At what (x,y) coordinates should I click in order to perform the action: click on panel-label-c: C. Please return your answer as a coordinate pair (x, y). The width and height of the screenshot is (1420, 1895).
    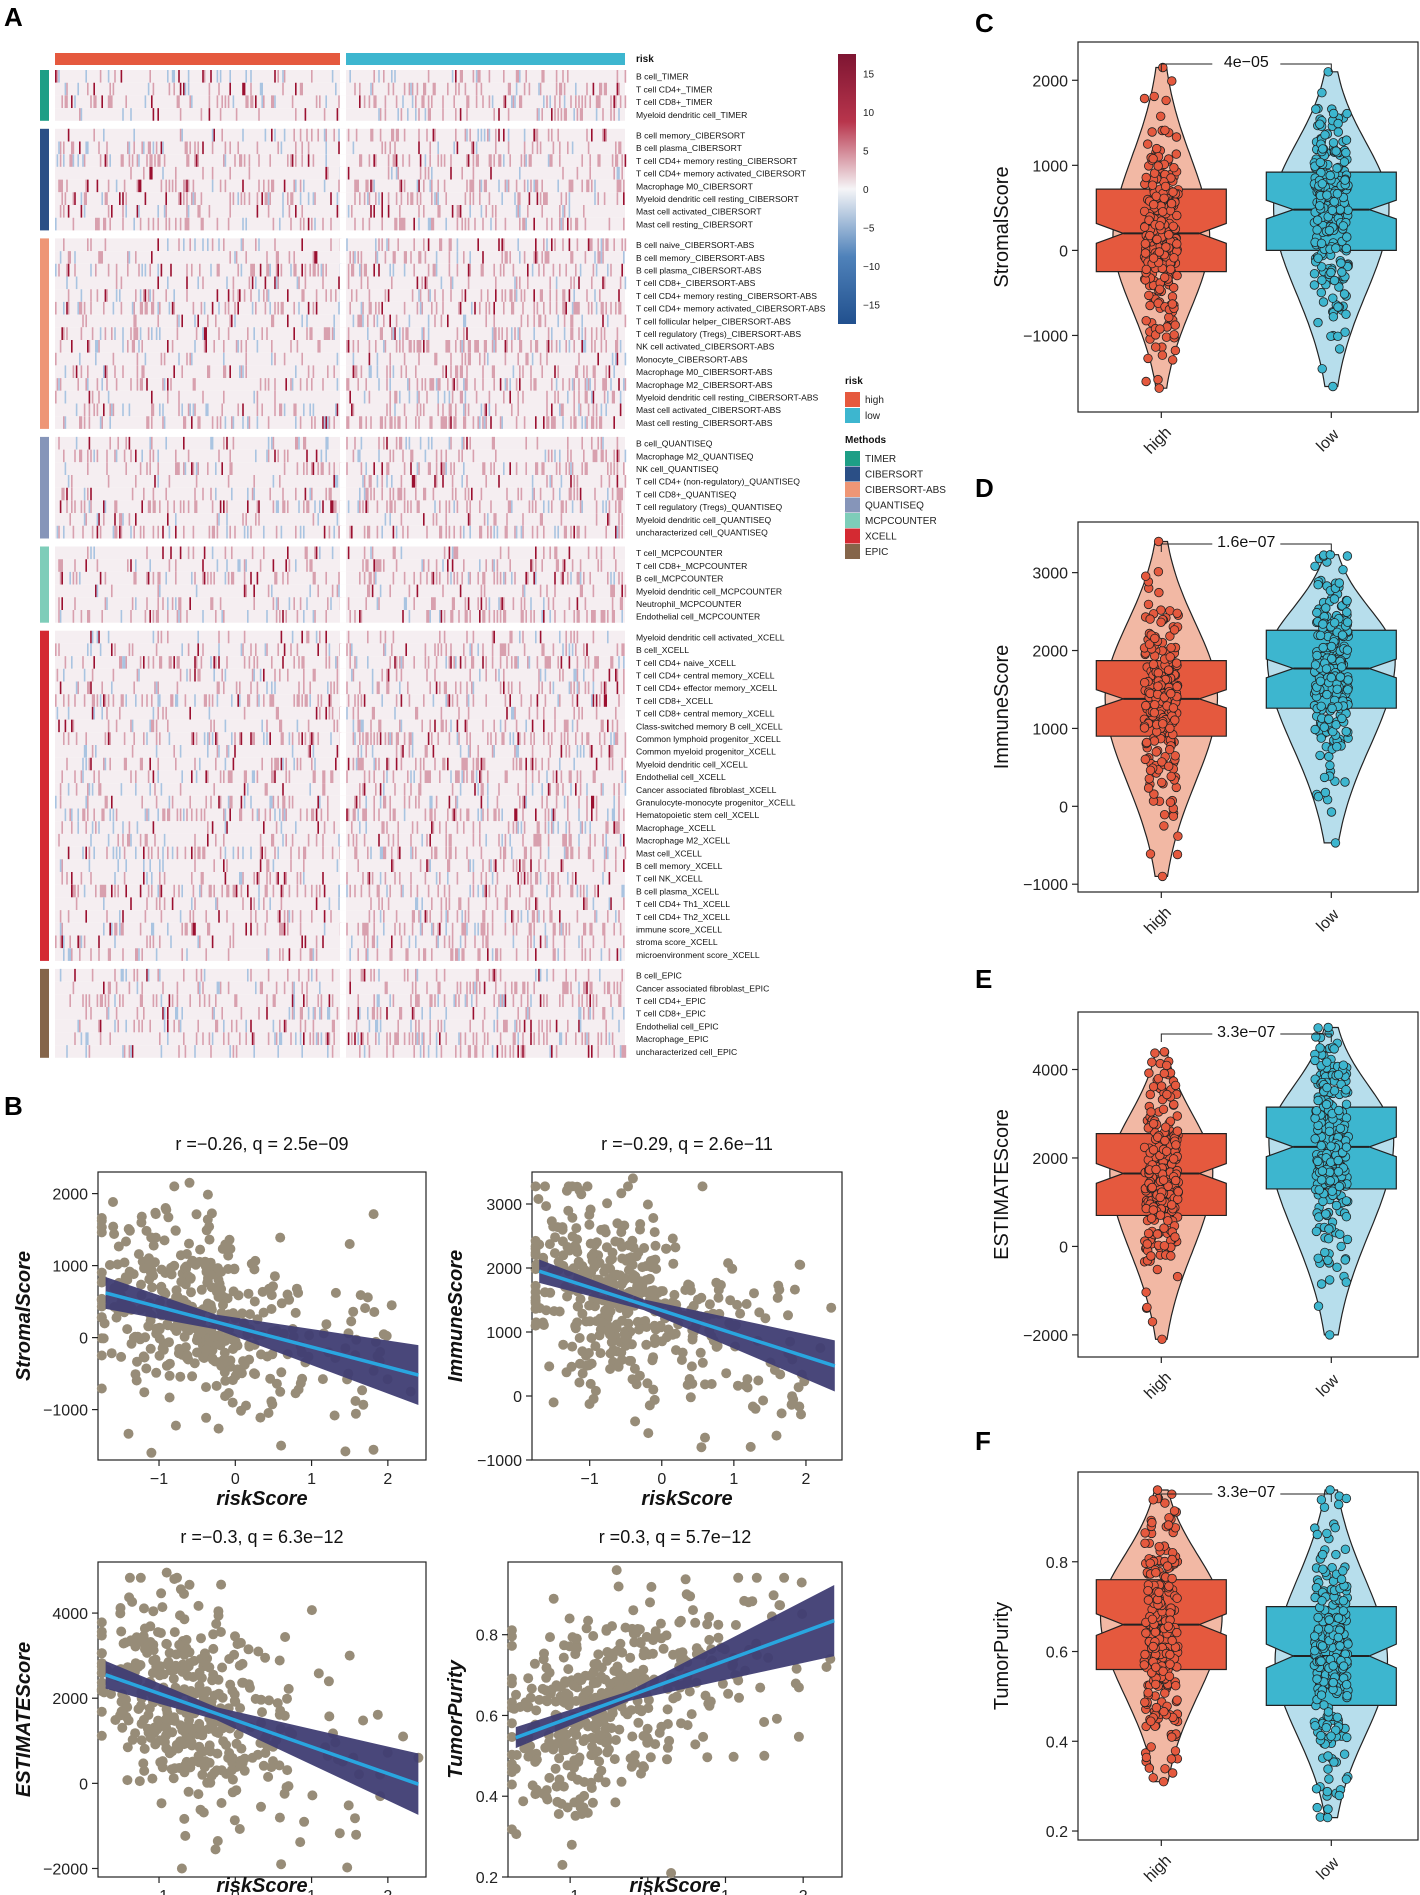
    Looking at the image, I should click on (984, 23).